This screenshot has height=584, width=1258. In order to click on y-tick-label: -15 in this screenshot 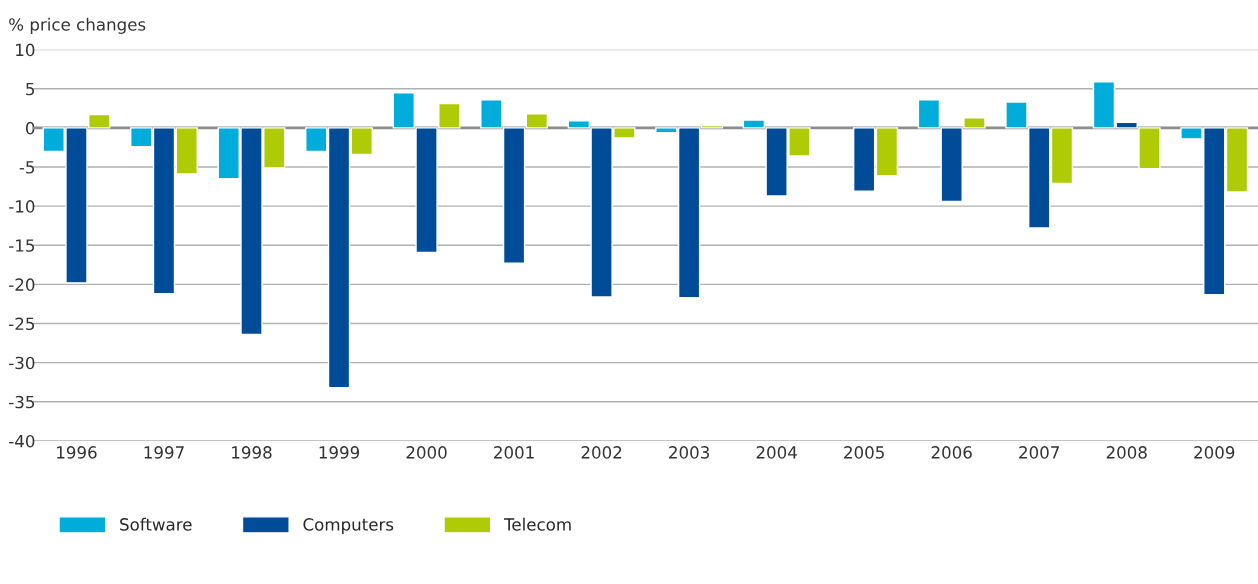, I will do `click(22, 245)`.